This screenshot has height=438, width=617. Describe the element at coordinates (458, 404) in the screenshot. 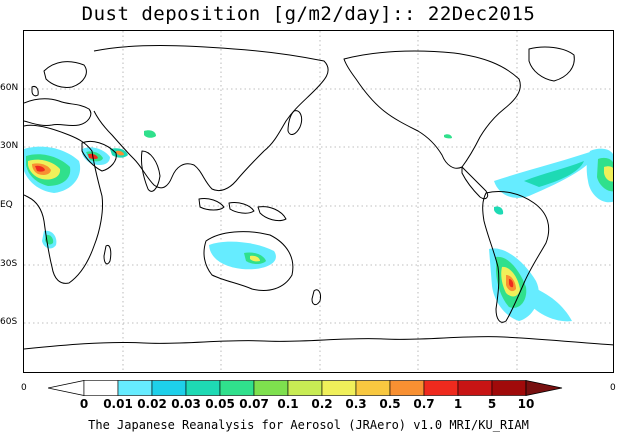

I see `colorbar-tick-label: 1` at that location.